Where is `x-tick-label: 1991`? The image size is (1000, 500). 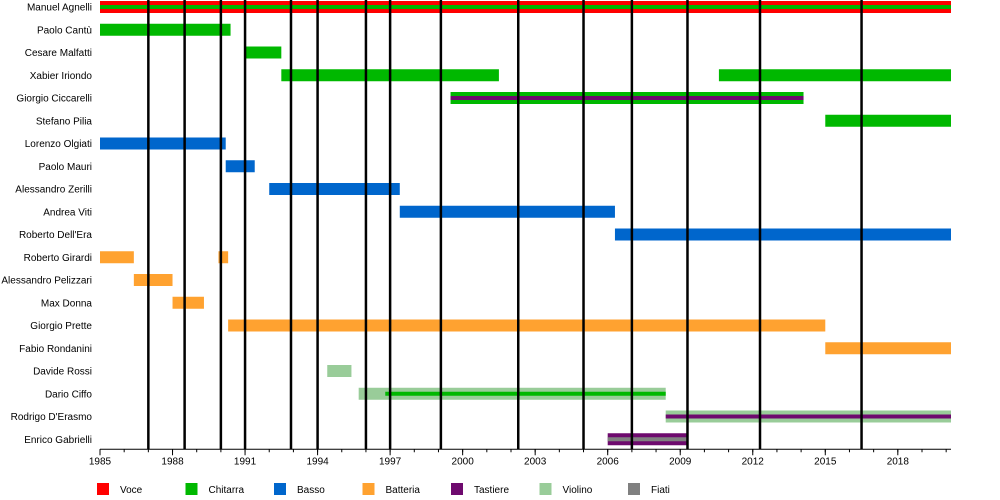
x-tick-label: 1991 is located at coordinates (245, 461).